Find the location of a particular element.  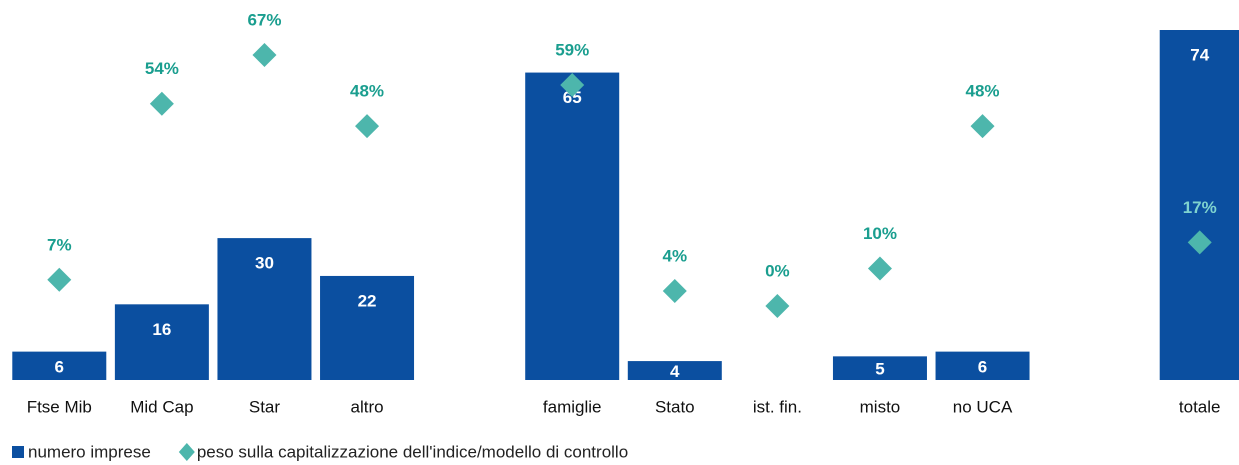

x-tick-label: Mid Cap is located at coordinates (161, 406).